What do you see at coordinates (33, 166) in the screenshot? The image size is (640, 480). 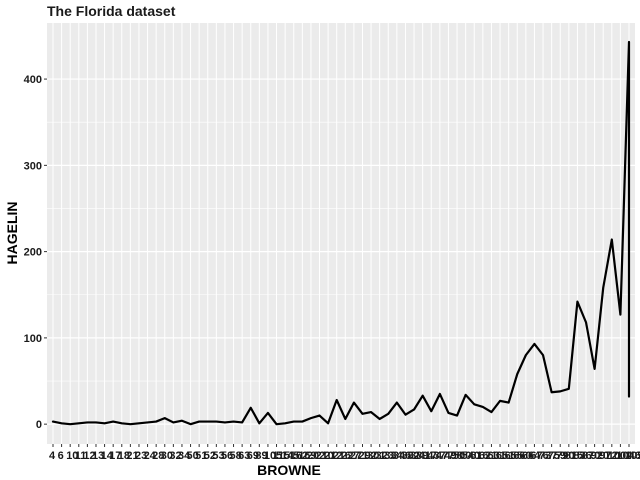 I see `y-tick-label: 300` at bounding box center [33, 166].